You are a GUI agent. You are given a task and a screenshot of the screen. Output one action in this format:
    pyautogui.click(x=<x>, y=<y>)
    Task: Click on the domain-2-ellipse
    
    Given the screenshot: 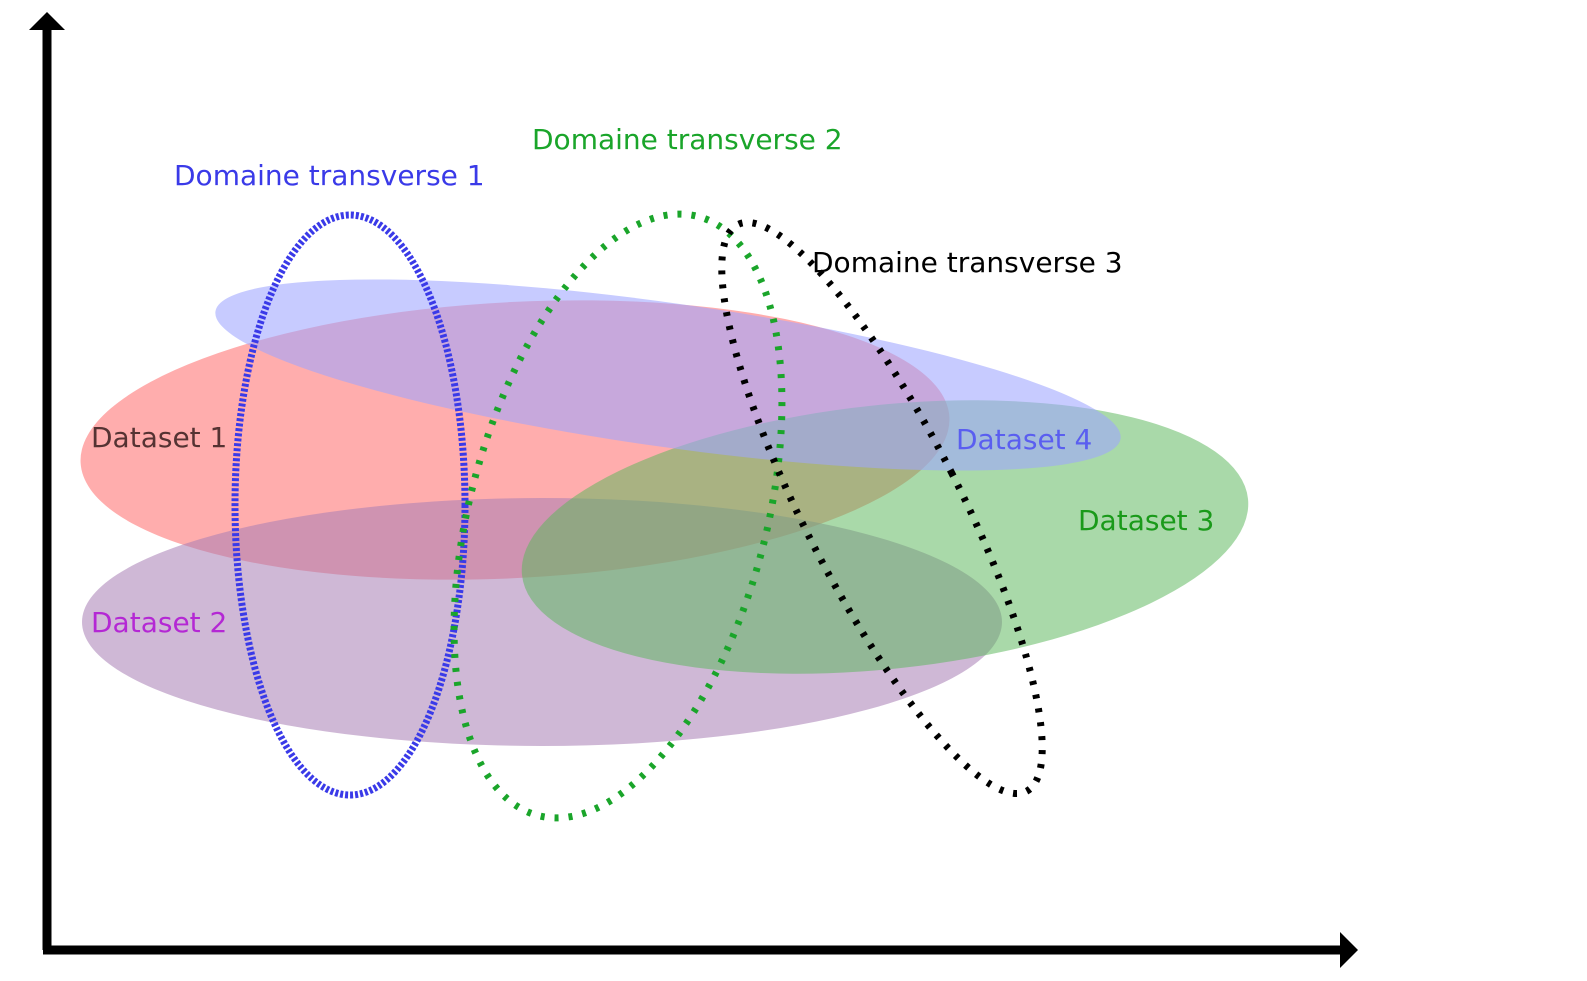 What is the action you would take?
    pyautogui.click(x=618, y=516)
    